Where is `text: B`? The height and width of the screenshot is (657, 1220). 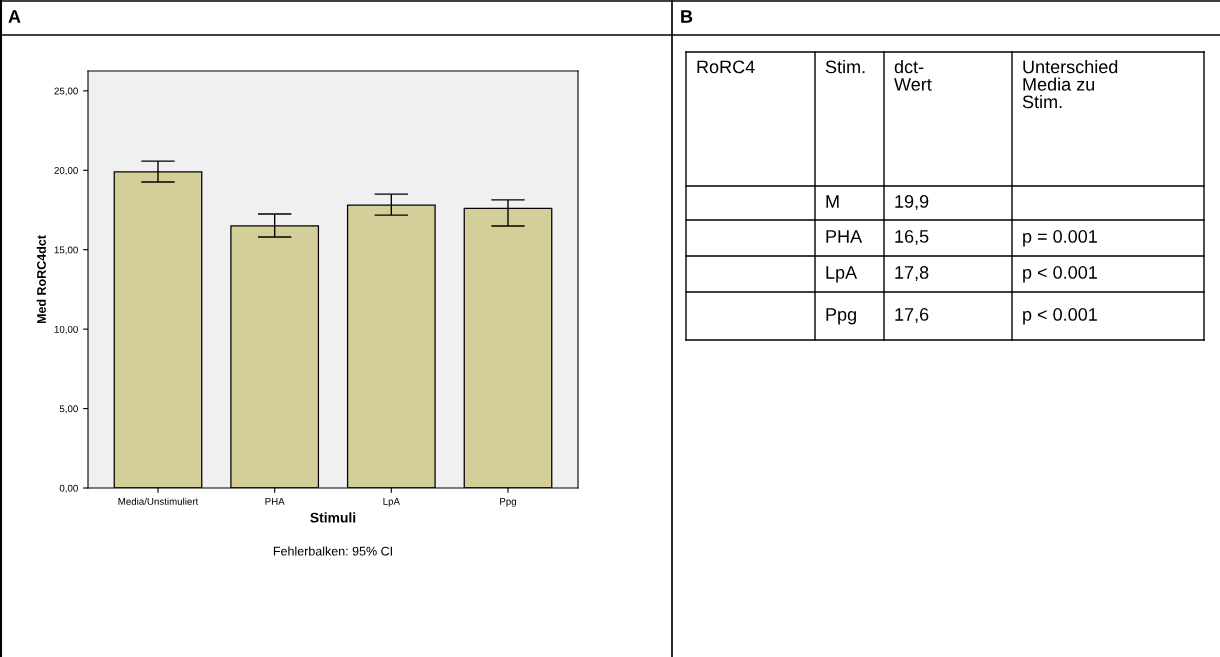
text: B is located at coordinates (687, 16).